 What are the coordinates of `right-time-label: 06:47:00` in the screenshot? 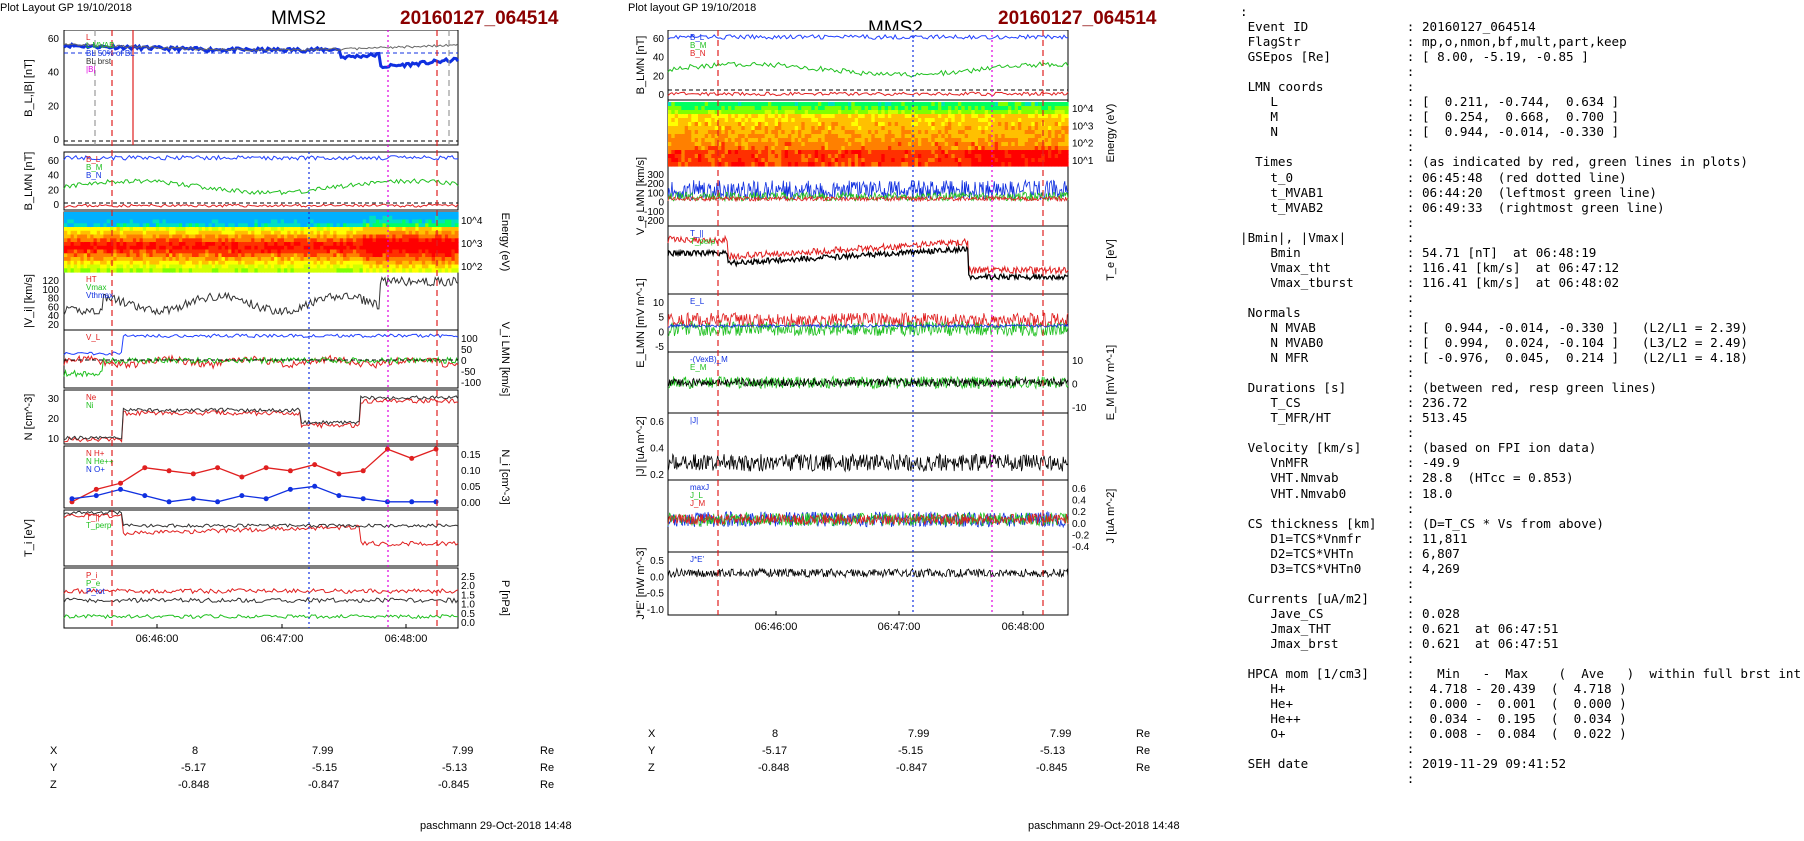 It's located at (899, 627).